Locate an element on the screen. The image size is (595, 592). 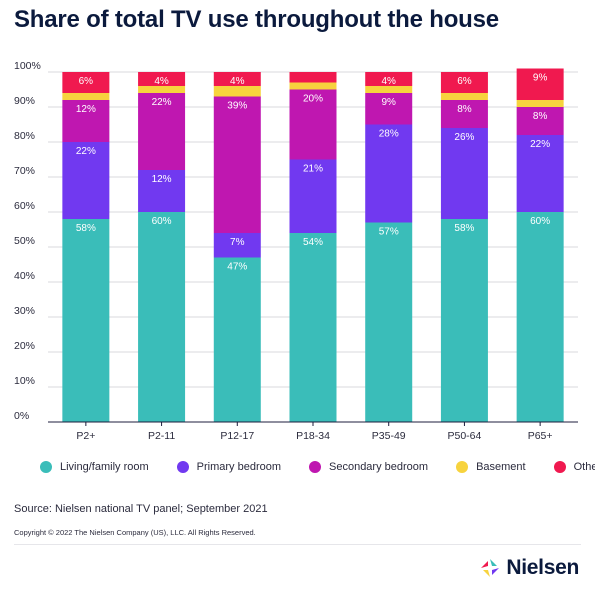
x-tick-label: P2+ is located at coordinates (85, 436).